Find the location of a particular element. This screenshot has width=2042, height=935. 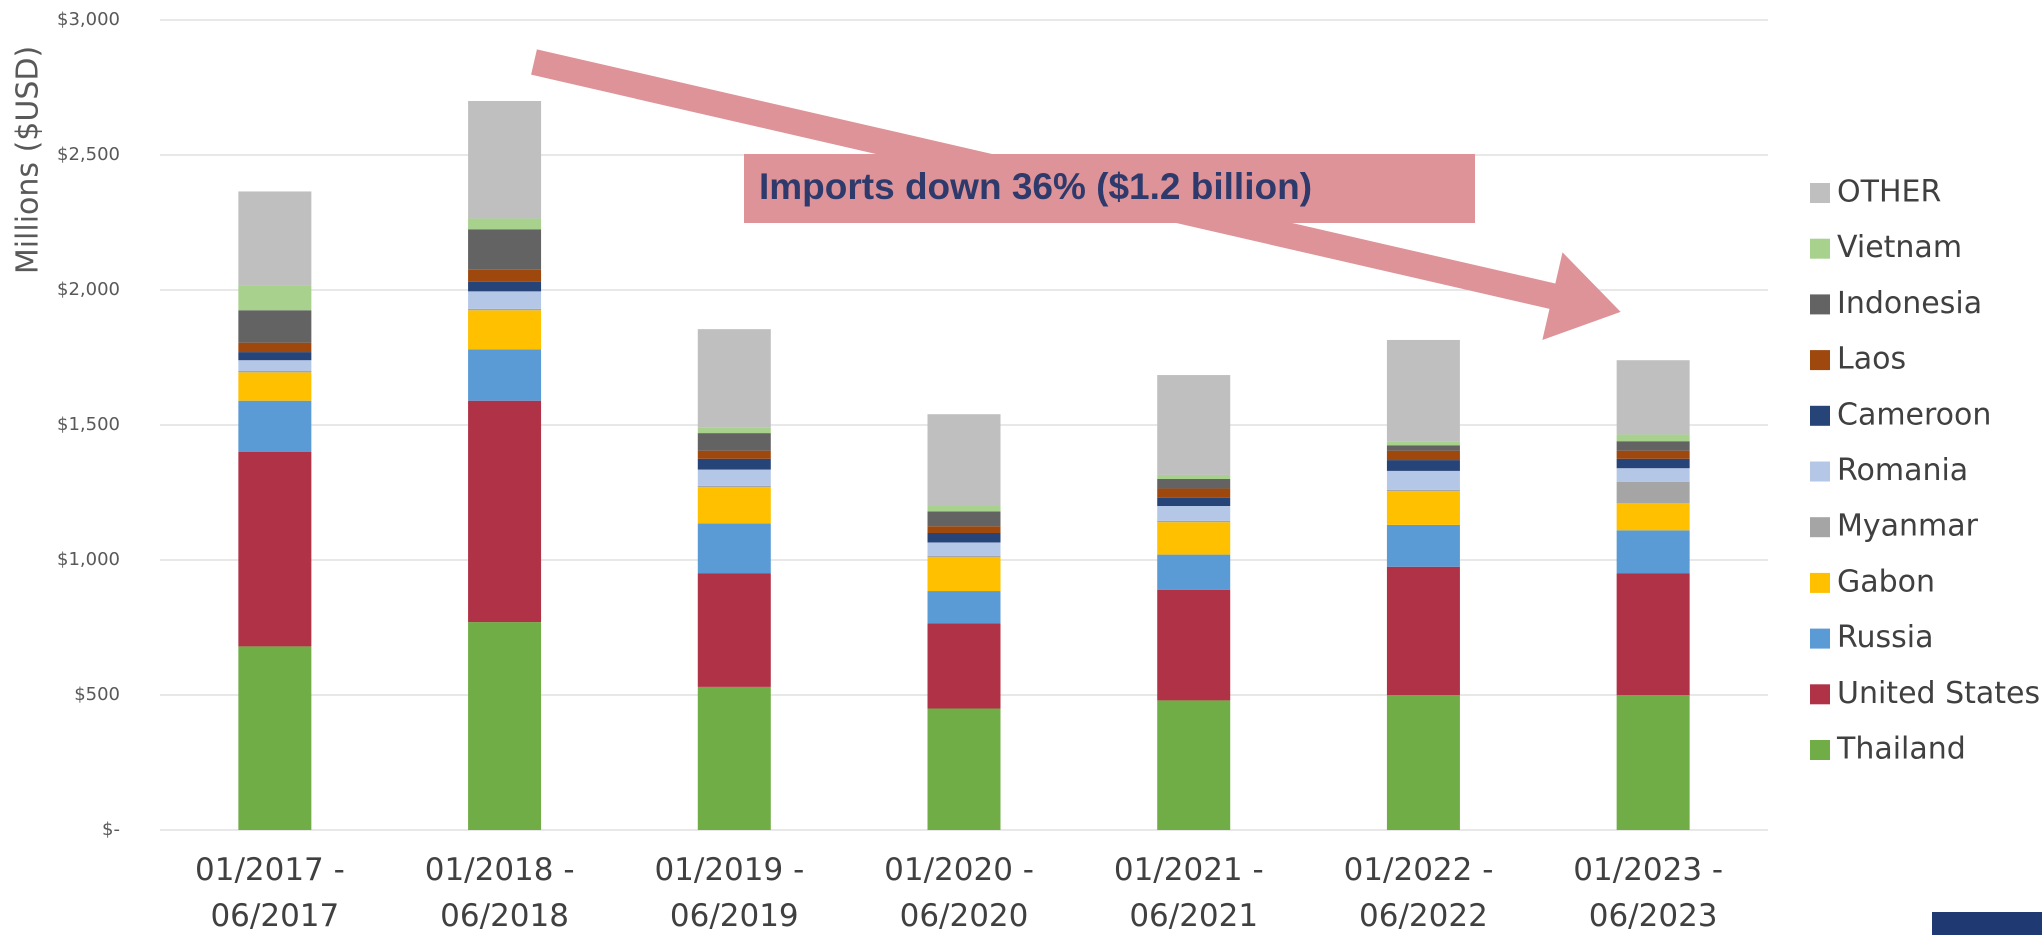

legend-label: Thailand is located at coordinates (1901, 749).